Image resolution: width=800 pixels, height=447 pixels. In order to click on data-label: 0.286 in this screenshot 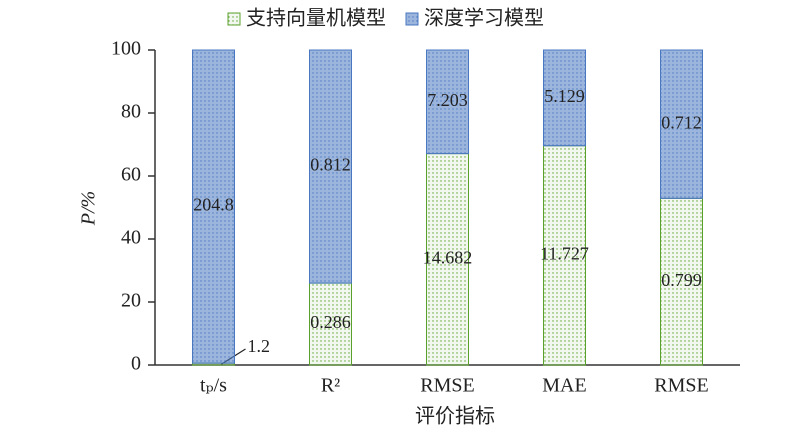, I will do `click(330, 322)`.